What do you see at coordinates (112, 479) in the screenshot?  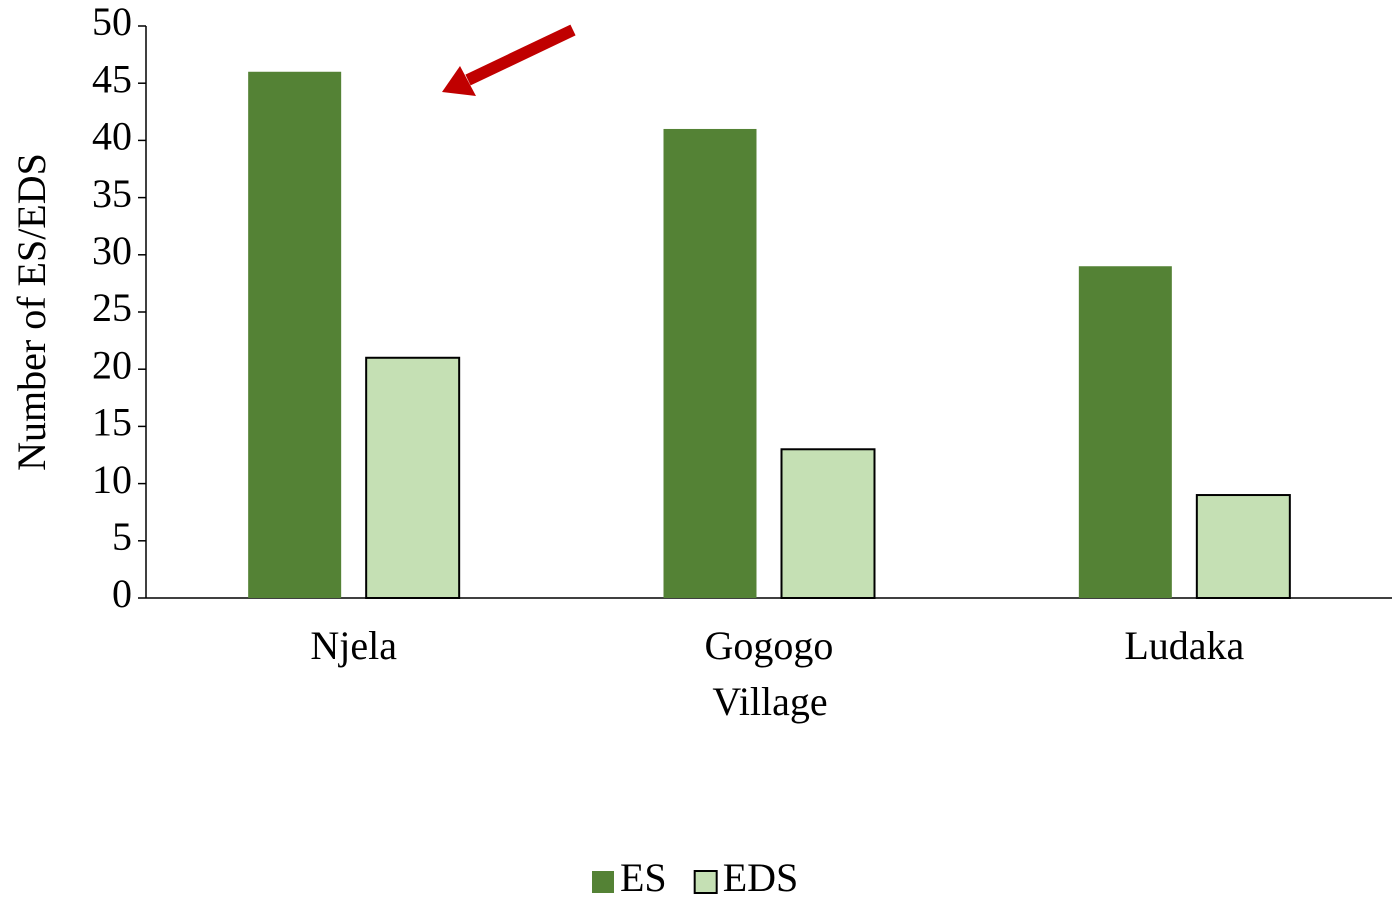 I see `y-tick-label: 10` at bounding box center [112, 479].